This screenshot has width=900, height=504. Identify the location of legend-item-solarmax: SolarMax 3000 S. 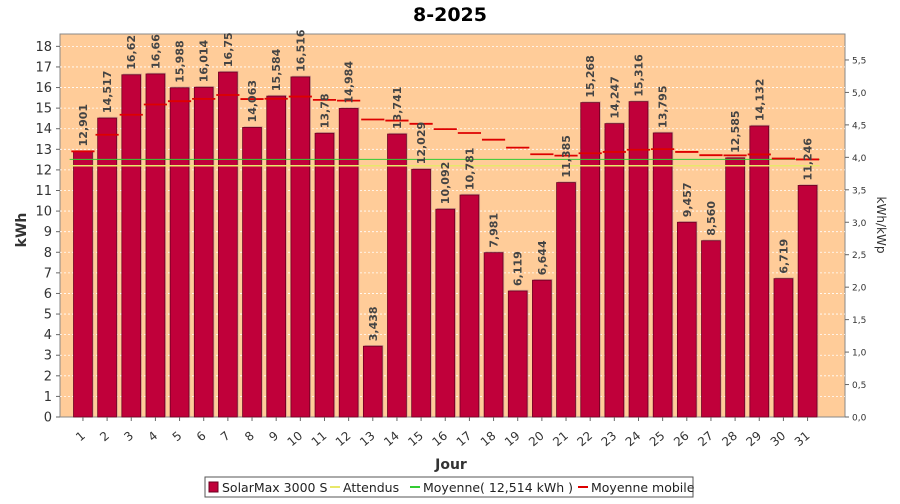
(267, 487).